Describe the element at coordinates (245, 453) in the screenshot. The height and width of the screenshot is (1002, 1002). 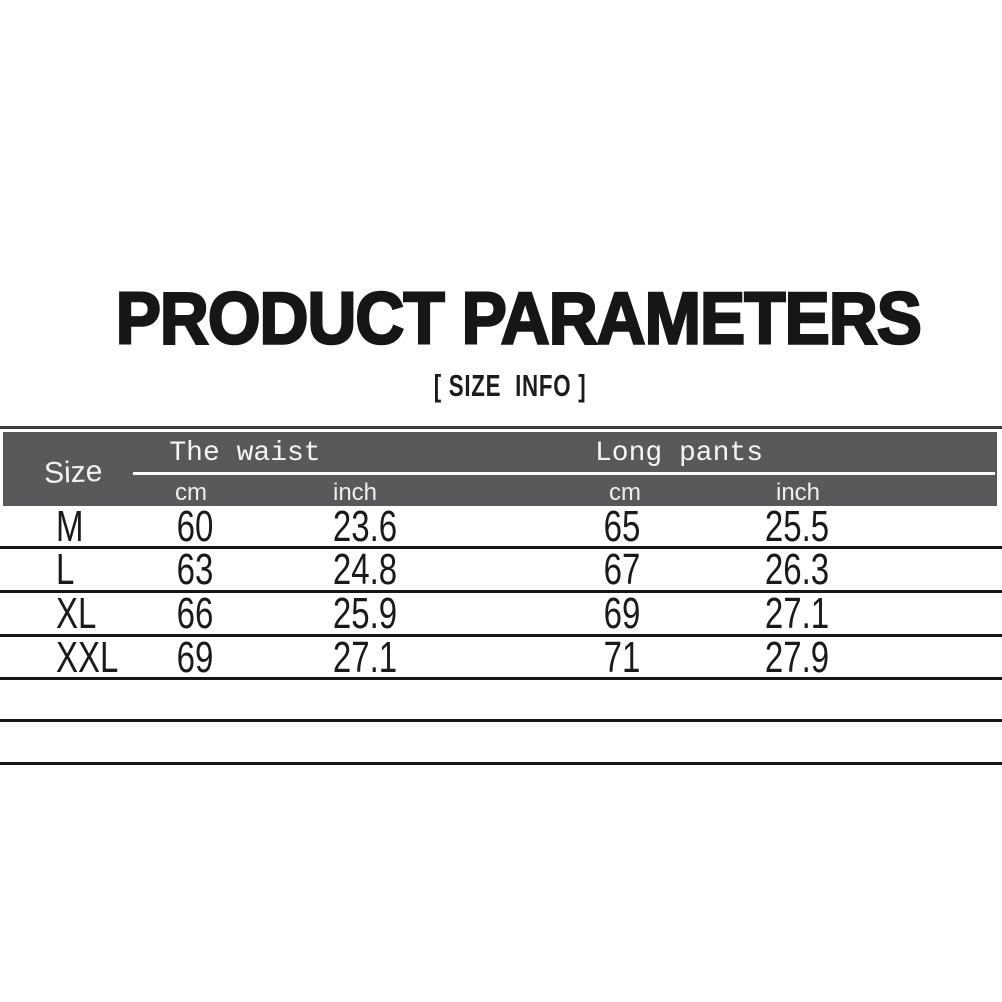
I see `waist-group-header: The waist` at that location.